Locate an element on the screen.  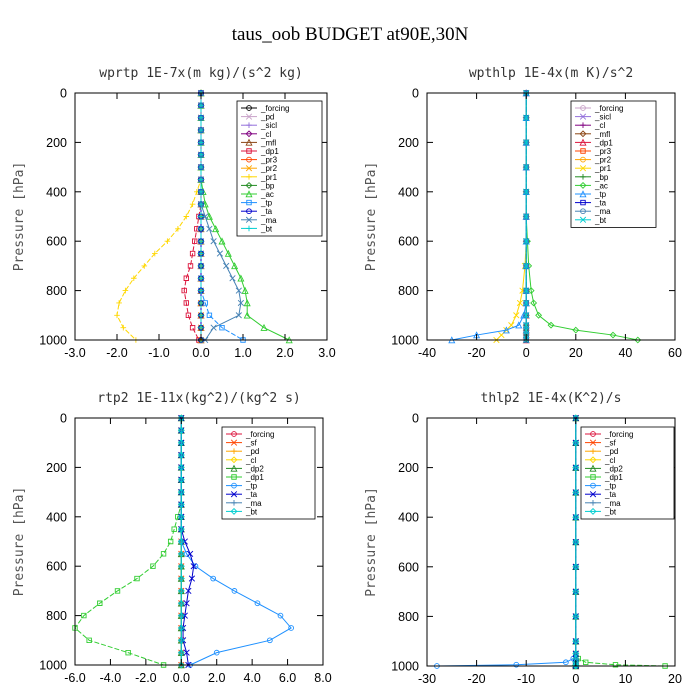
x-tick-label: -1.0 is located at coordinates (159, 353).